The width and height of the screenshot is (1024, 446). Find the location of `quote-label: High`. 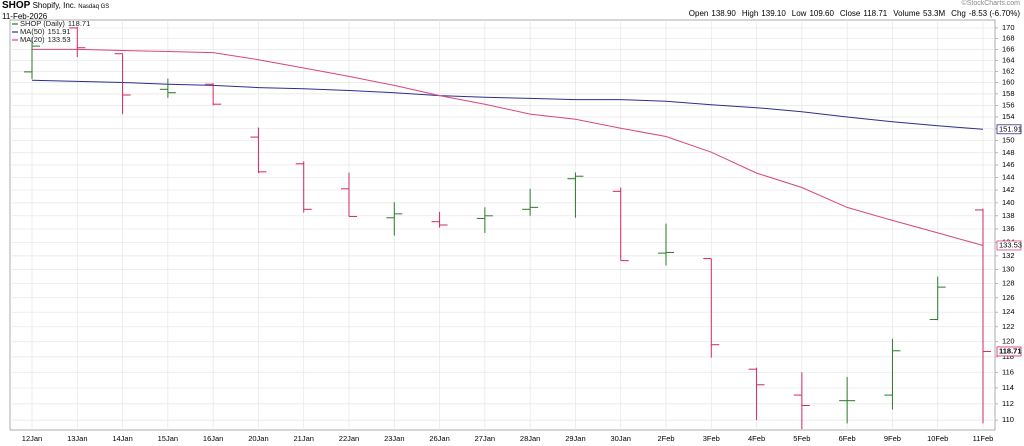

quote-label: High is located at coordinates (750, 13).